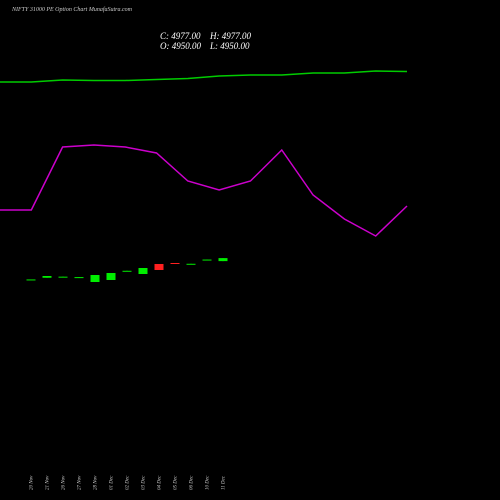 The height and width of the screenshot is (500, 500). I want to click on x-tick-label: 26 Nov, so click(64, 482).